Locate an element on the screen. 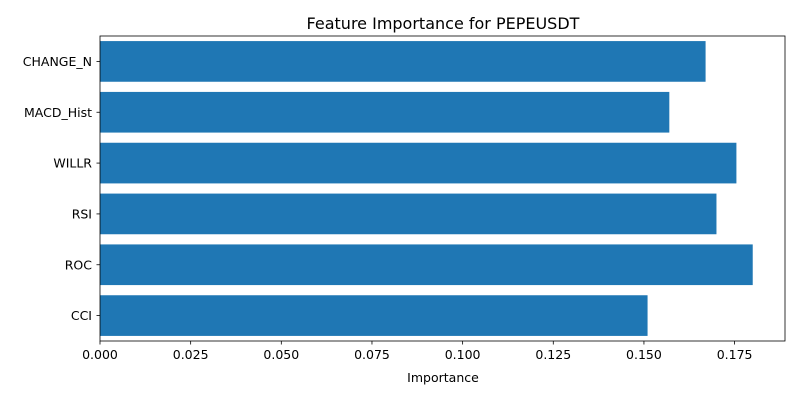 The height and width of the screenshot is (400, 800). bar-rsi is located at coordinates (408, 214).